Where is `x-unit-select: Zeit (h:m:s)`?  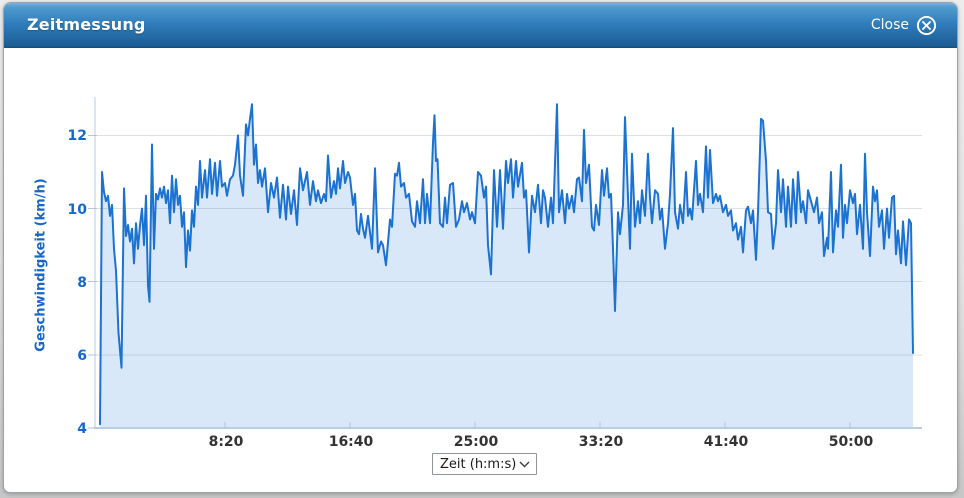 x-unit-select: Zeit (h:m:s) is located at coordinates (484, 464).